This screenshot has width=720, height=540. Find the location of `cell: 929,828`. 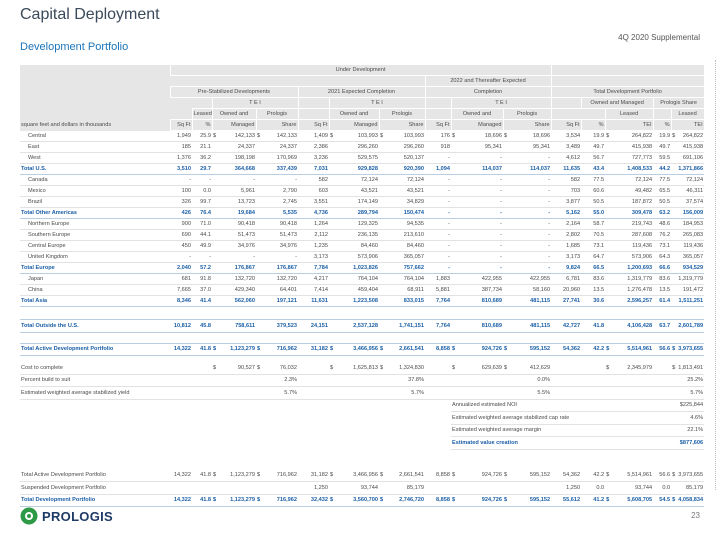

cell: 929,828 is located at coordinates (354, 169).